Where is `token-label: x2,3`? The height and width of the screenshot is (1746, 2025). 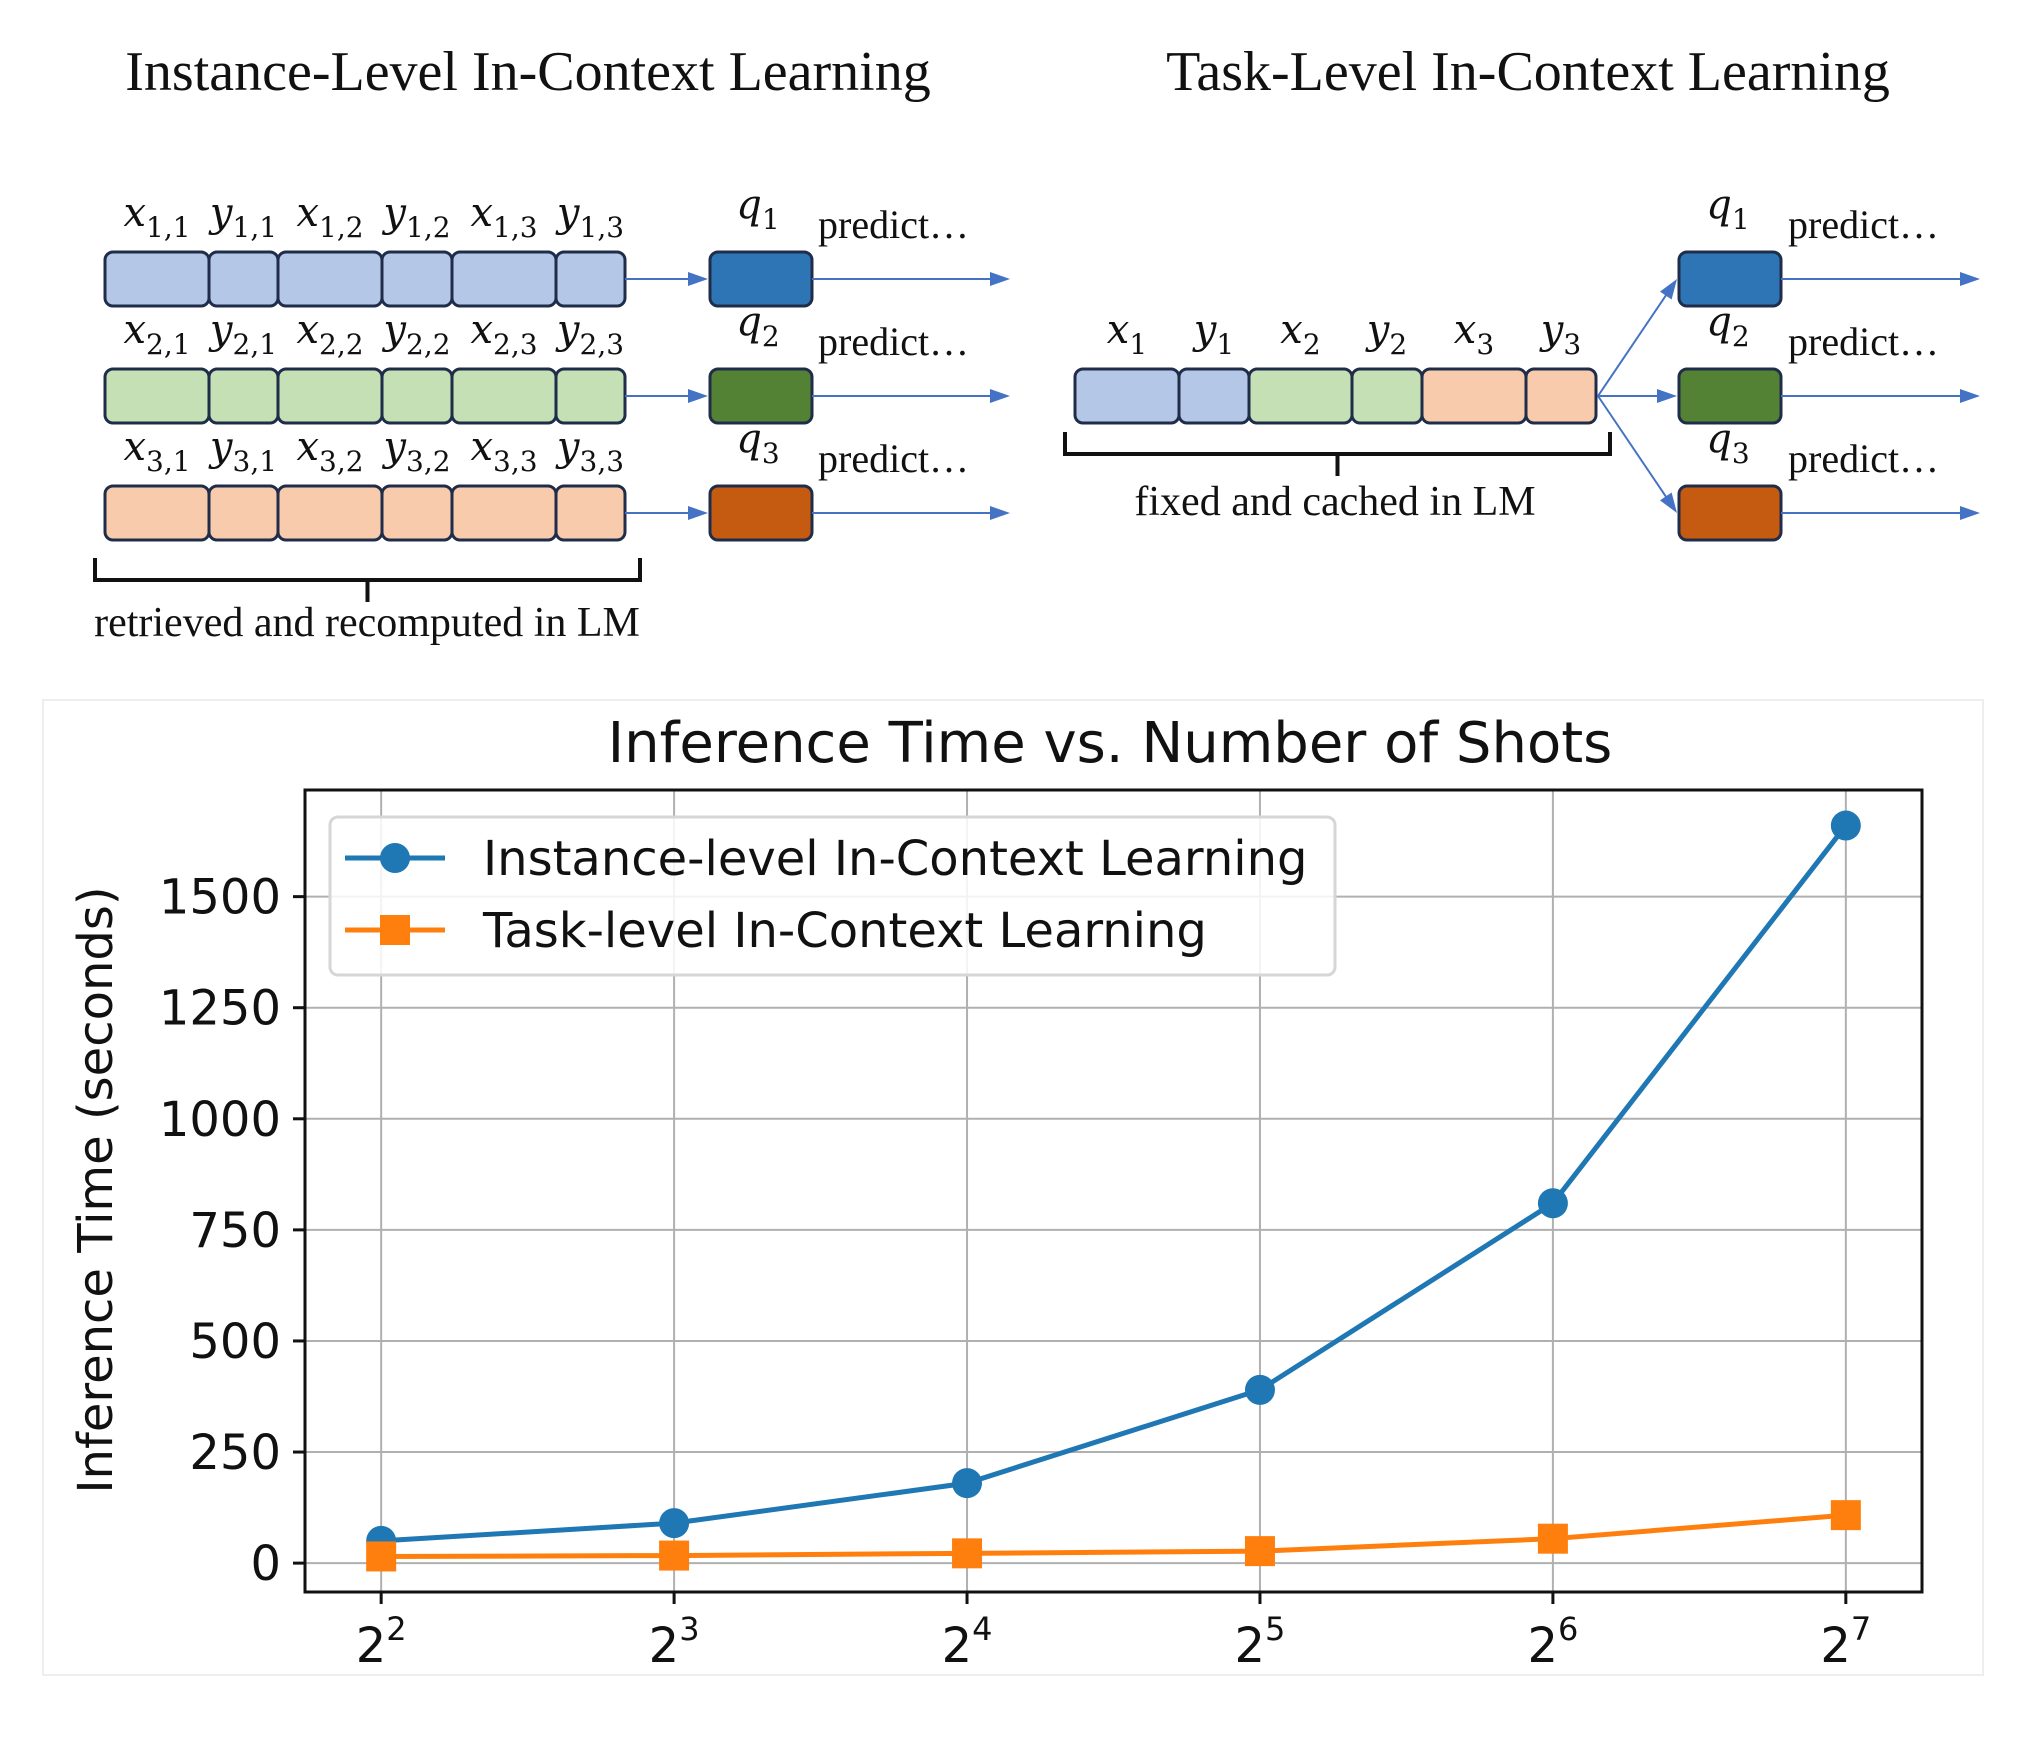
token-label: x2,3 is located at coordinates (503, 334).